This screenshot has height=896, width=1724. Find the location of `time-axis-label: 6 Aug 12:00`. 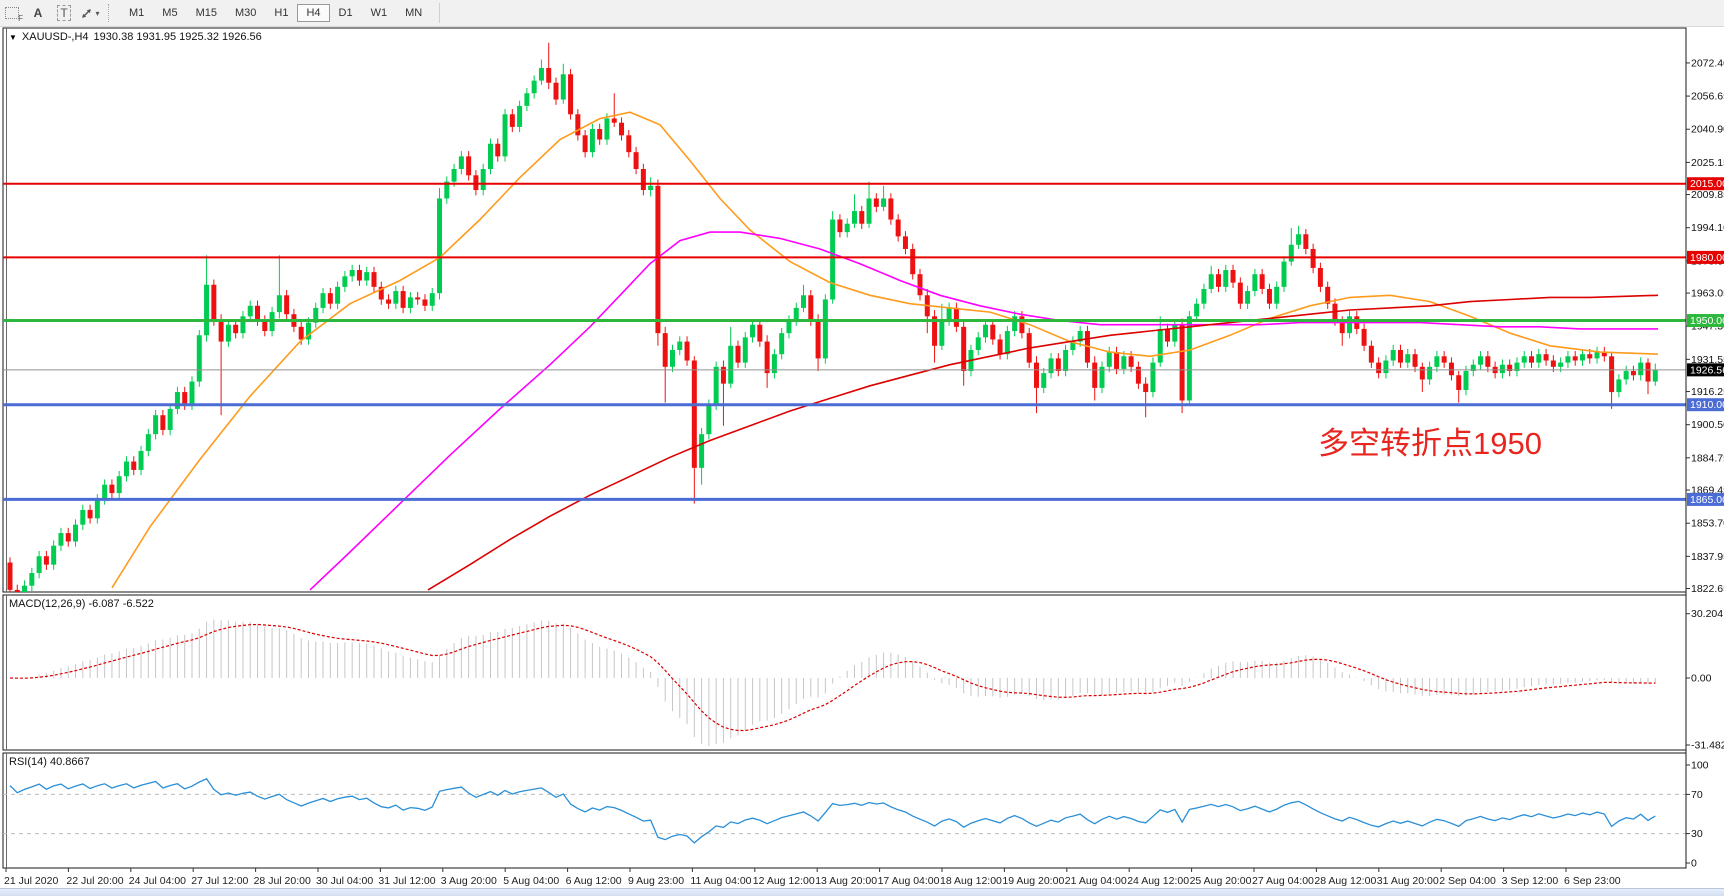

time-axis-label: 6 Aug 12:00 is located at coordinates (594, 881).